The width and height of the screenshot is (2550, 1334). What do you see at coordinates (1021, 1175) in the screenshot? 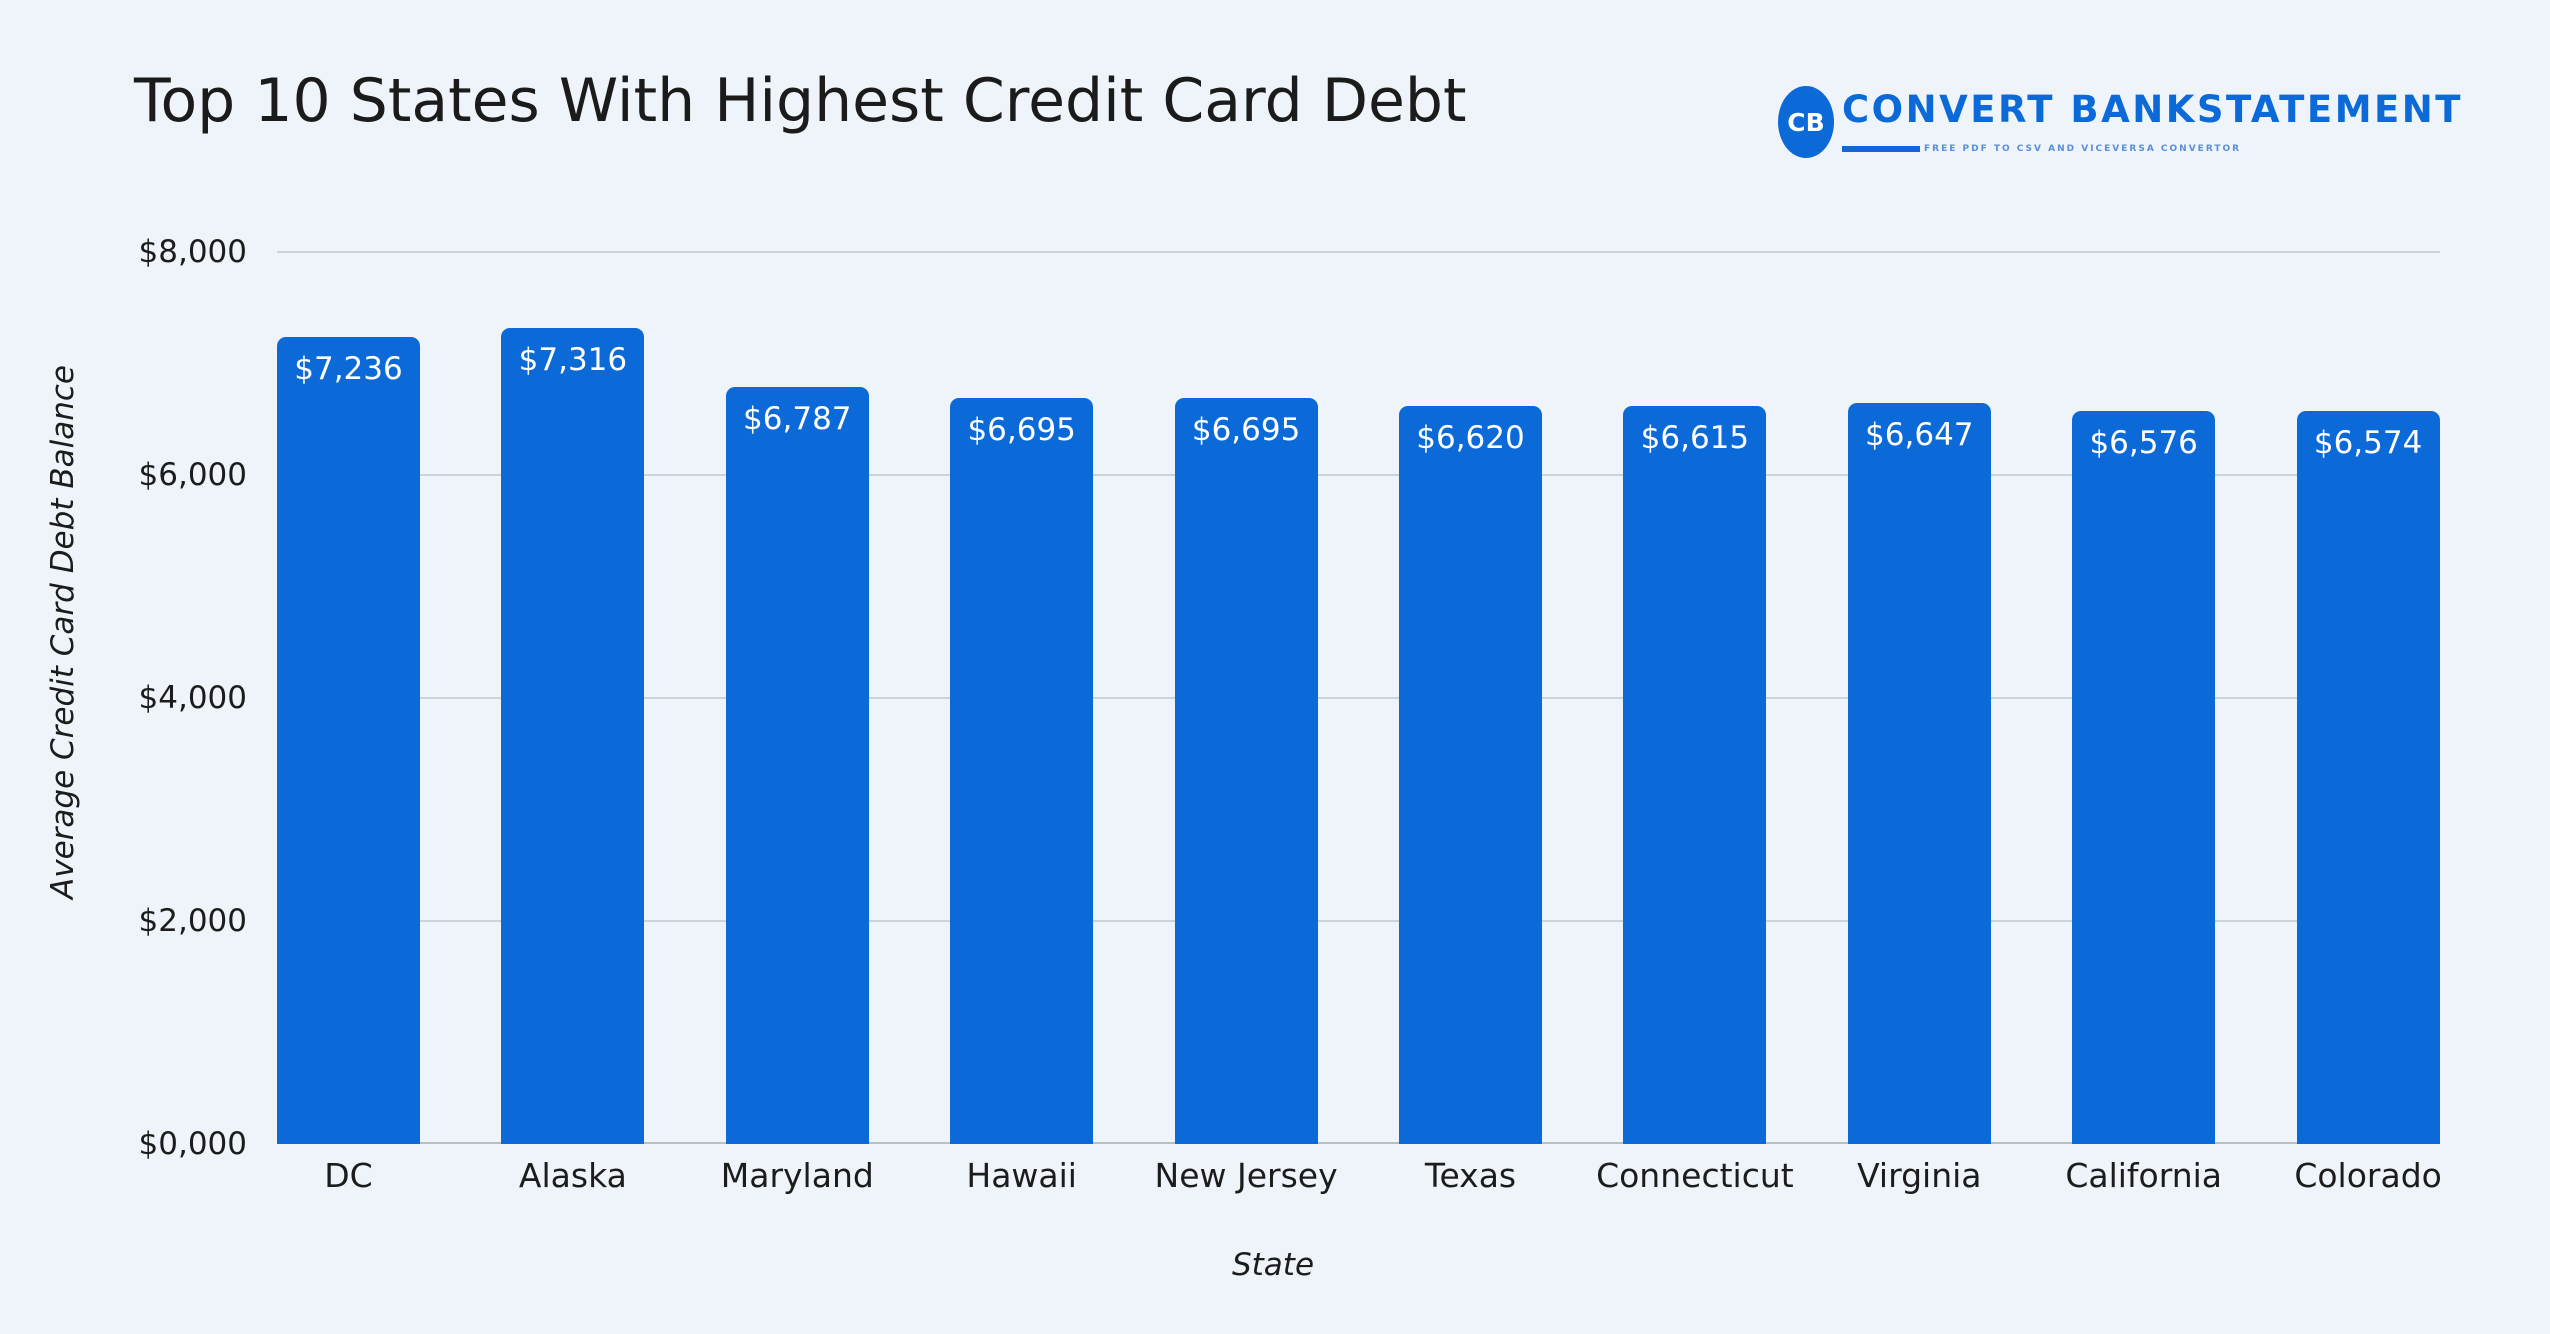
I see `x-tick-label: Hawaii` at bounding box center [1021, 1175].